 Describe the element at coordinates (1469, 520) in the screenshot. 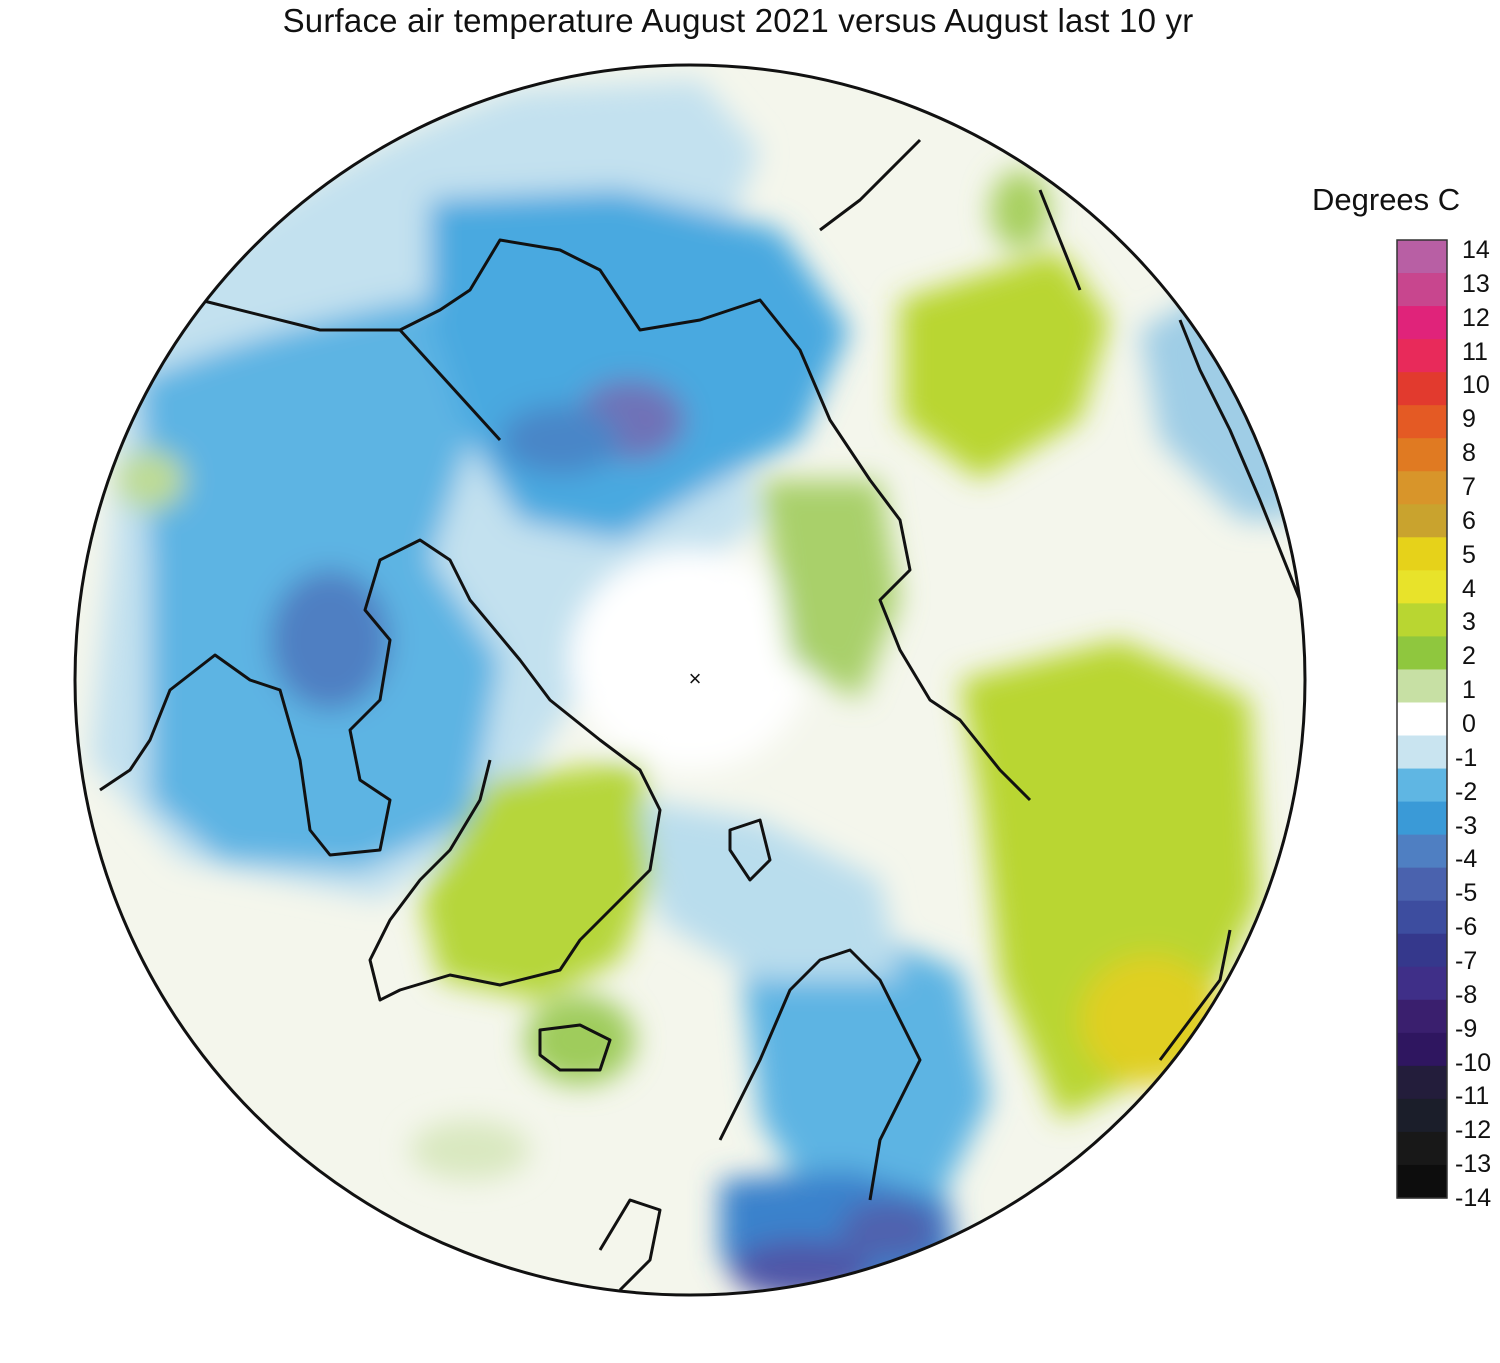

I see `legend-tick-label: 6` at that location.